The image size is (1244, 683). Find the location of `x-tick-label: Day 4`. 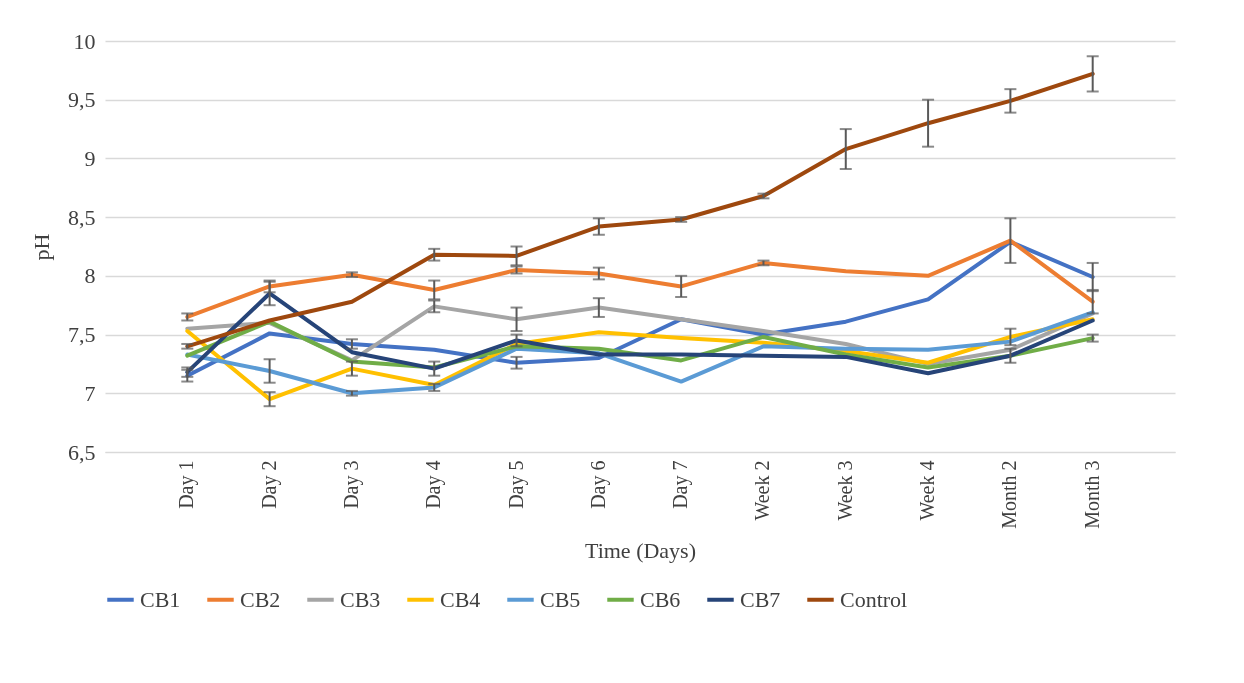

x-tick-label: Day 4 is located at coordinates (434, 484).